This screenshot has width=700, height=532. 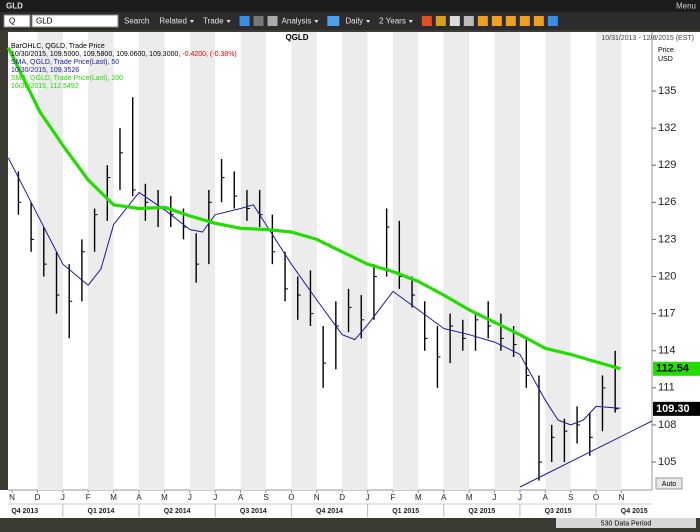 I want to click on menu-button: Menu, so click(x=686, y=6).